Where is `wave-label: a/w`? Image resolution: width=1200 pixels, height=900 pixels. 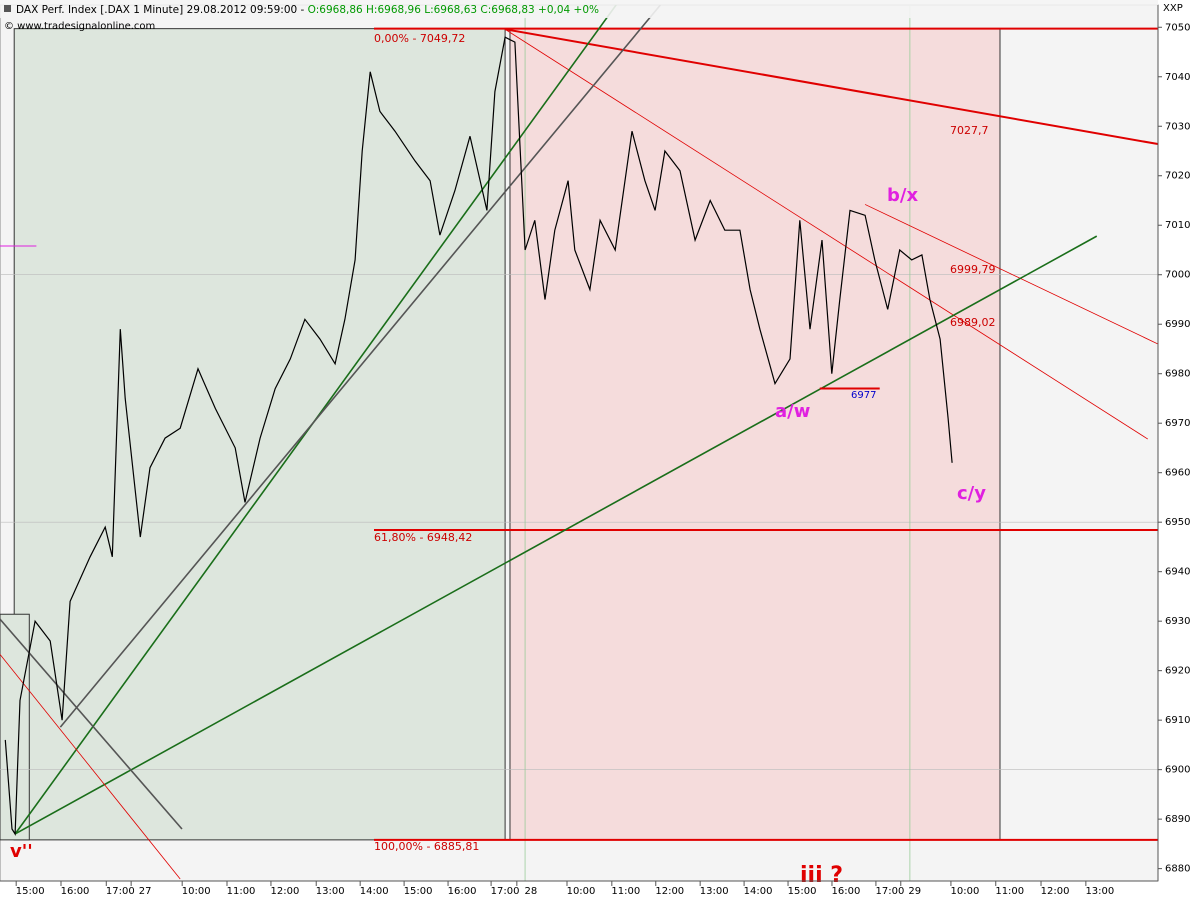
wave-label: a/w is located at coordinates (792, 411).